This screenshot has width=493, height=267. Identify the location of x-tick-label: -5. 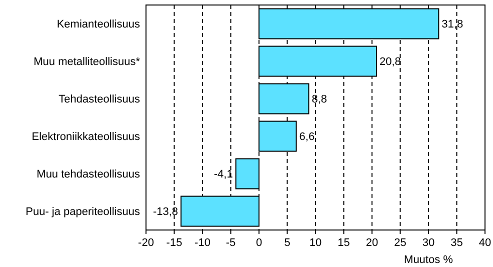
(231, 243).